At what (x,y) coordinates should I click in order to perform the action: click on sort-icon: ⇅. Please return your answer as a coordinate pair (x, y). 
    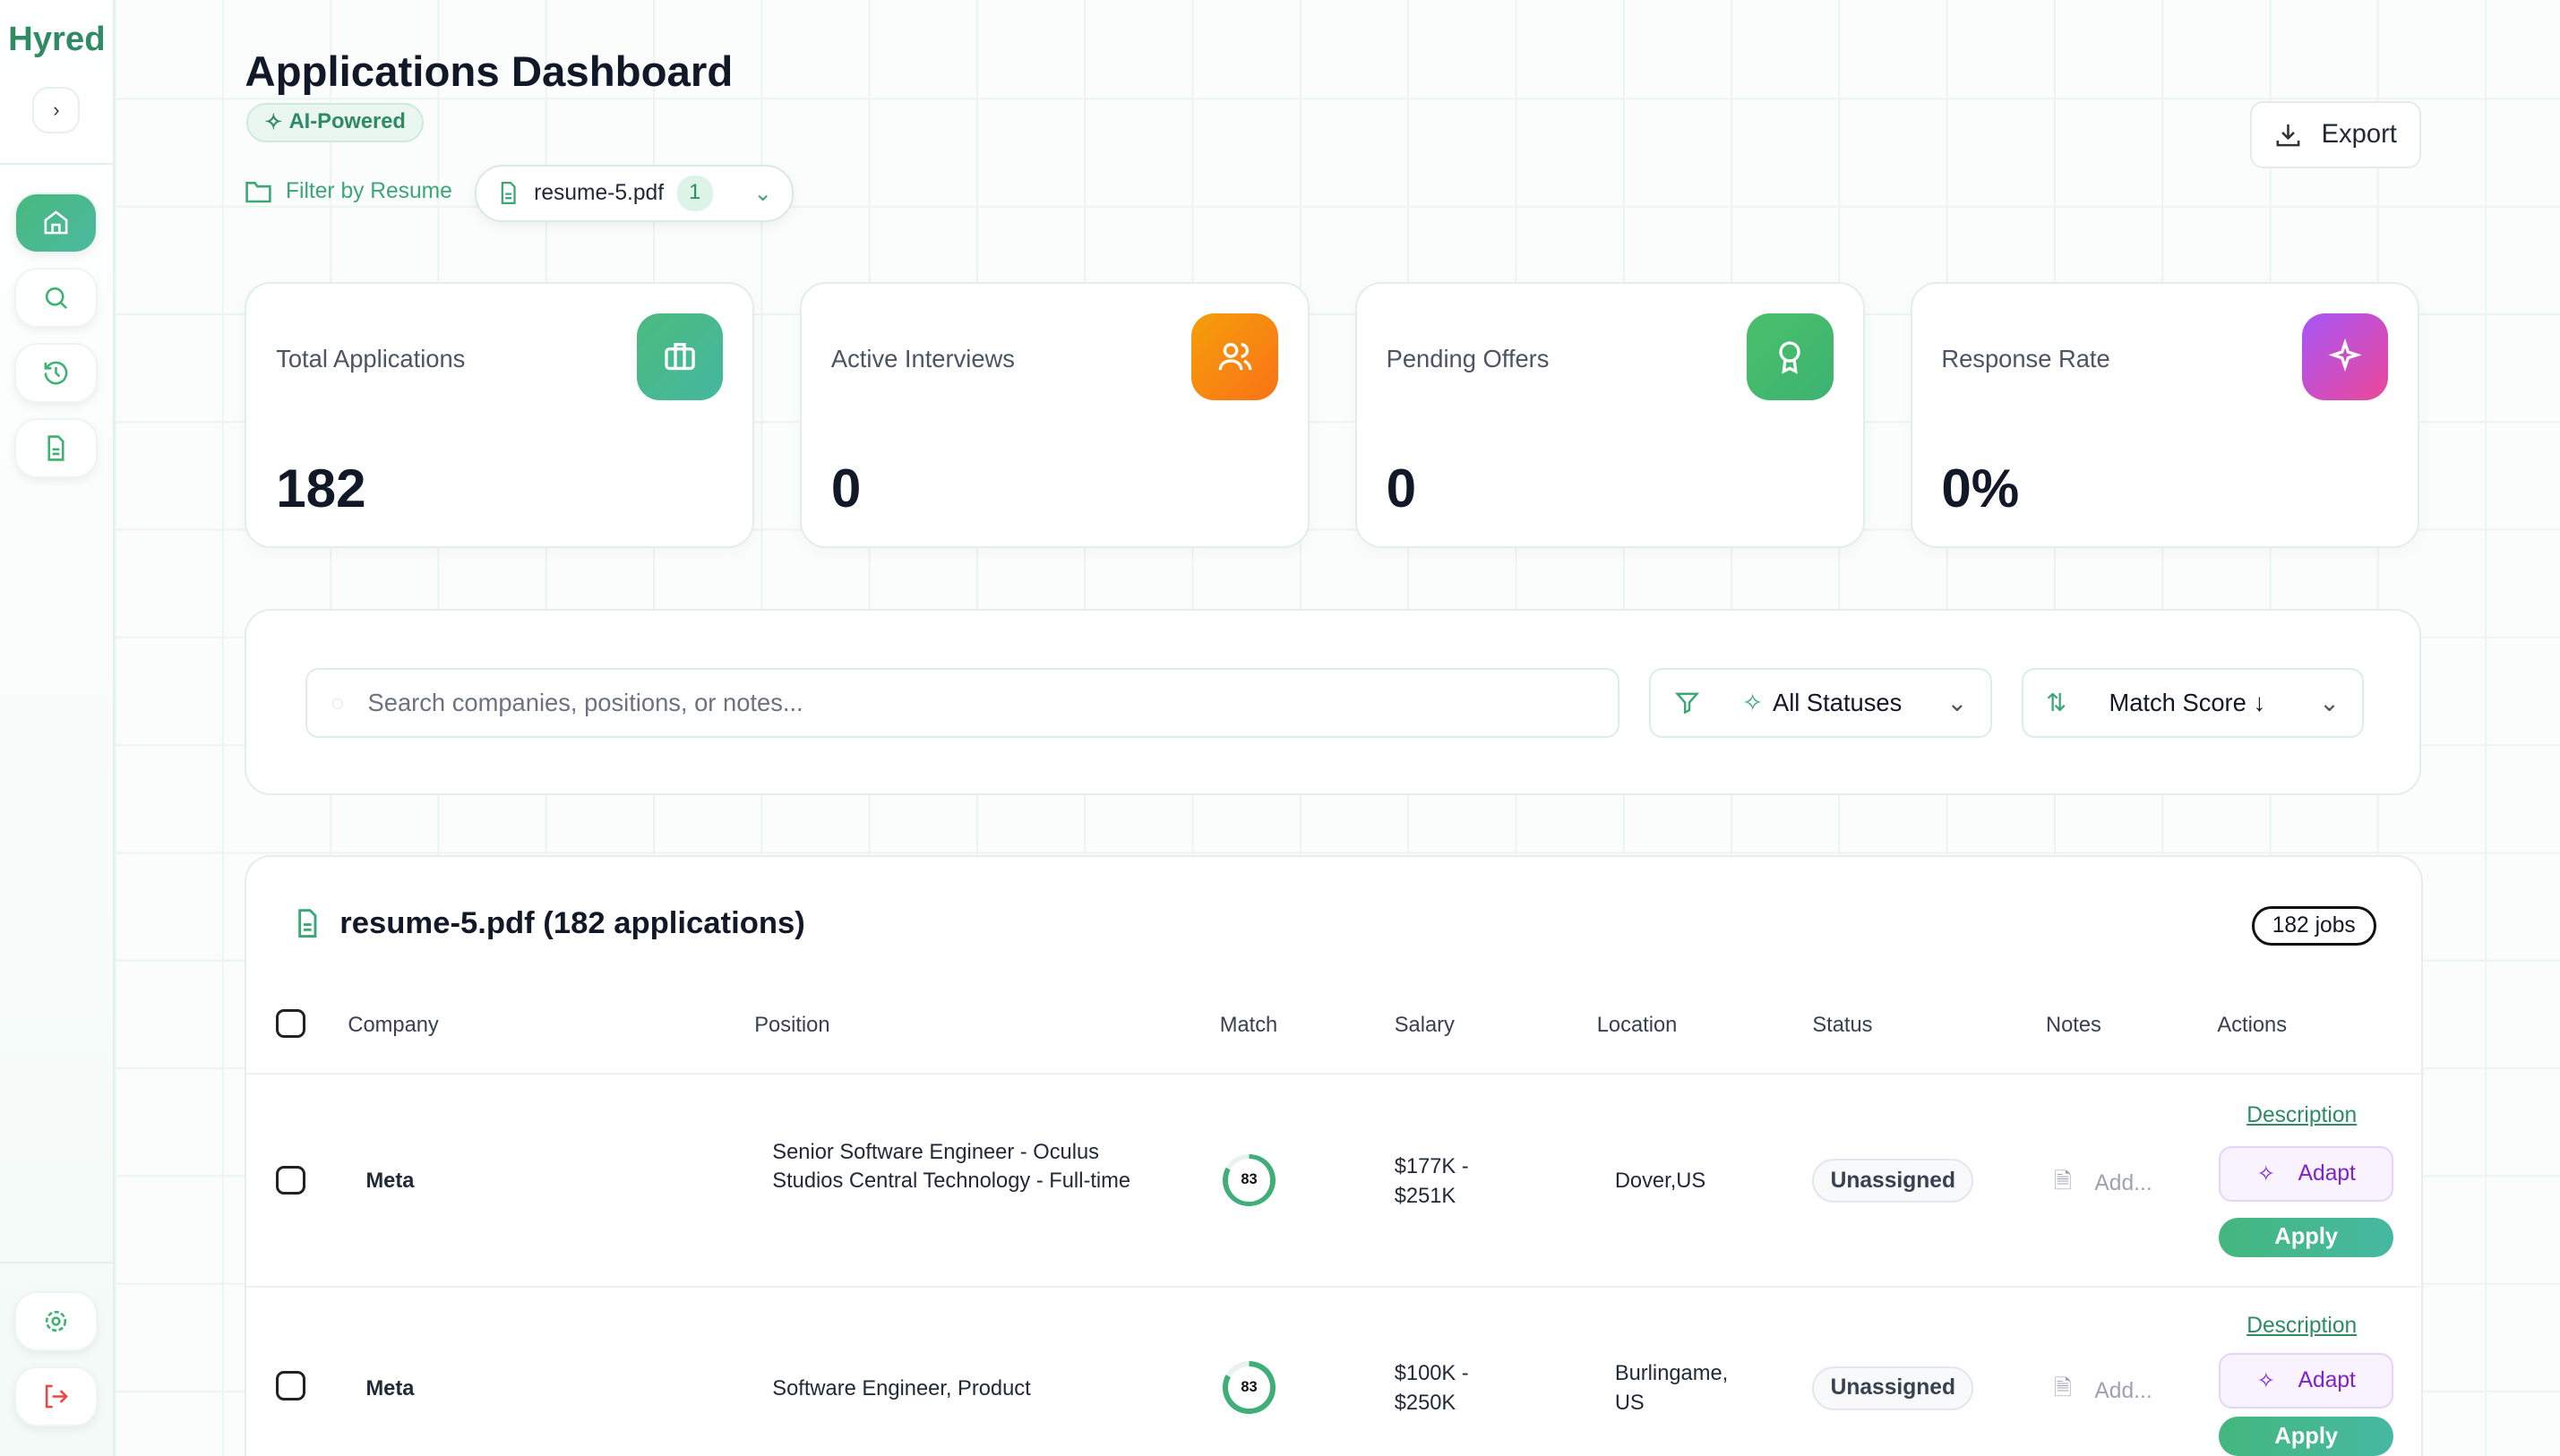
    Looking at the image, I should click on (2057, 702).